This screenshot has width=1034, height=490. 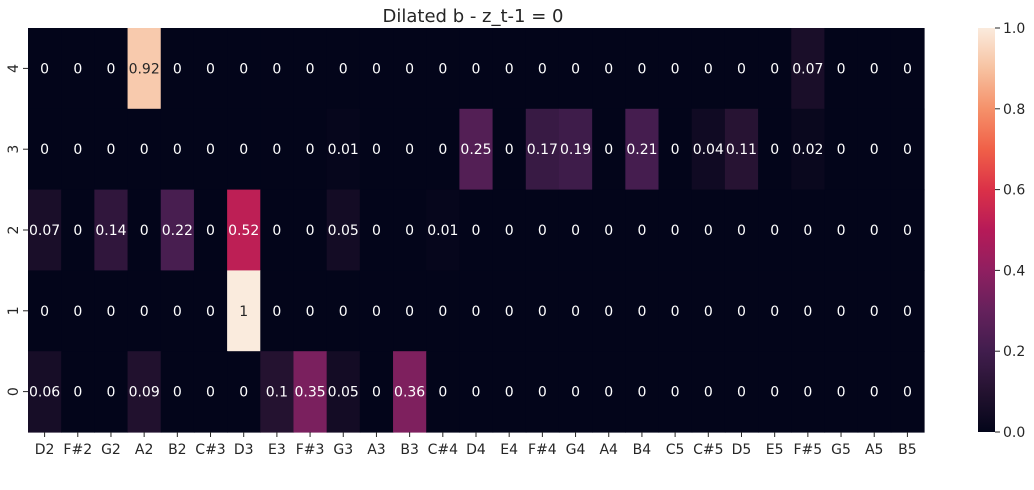 I want to click on cell-value-label: 0.01, so click(x=343, y=150).